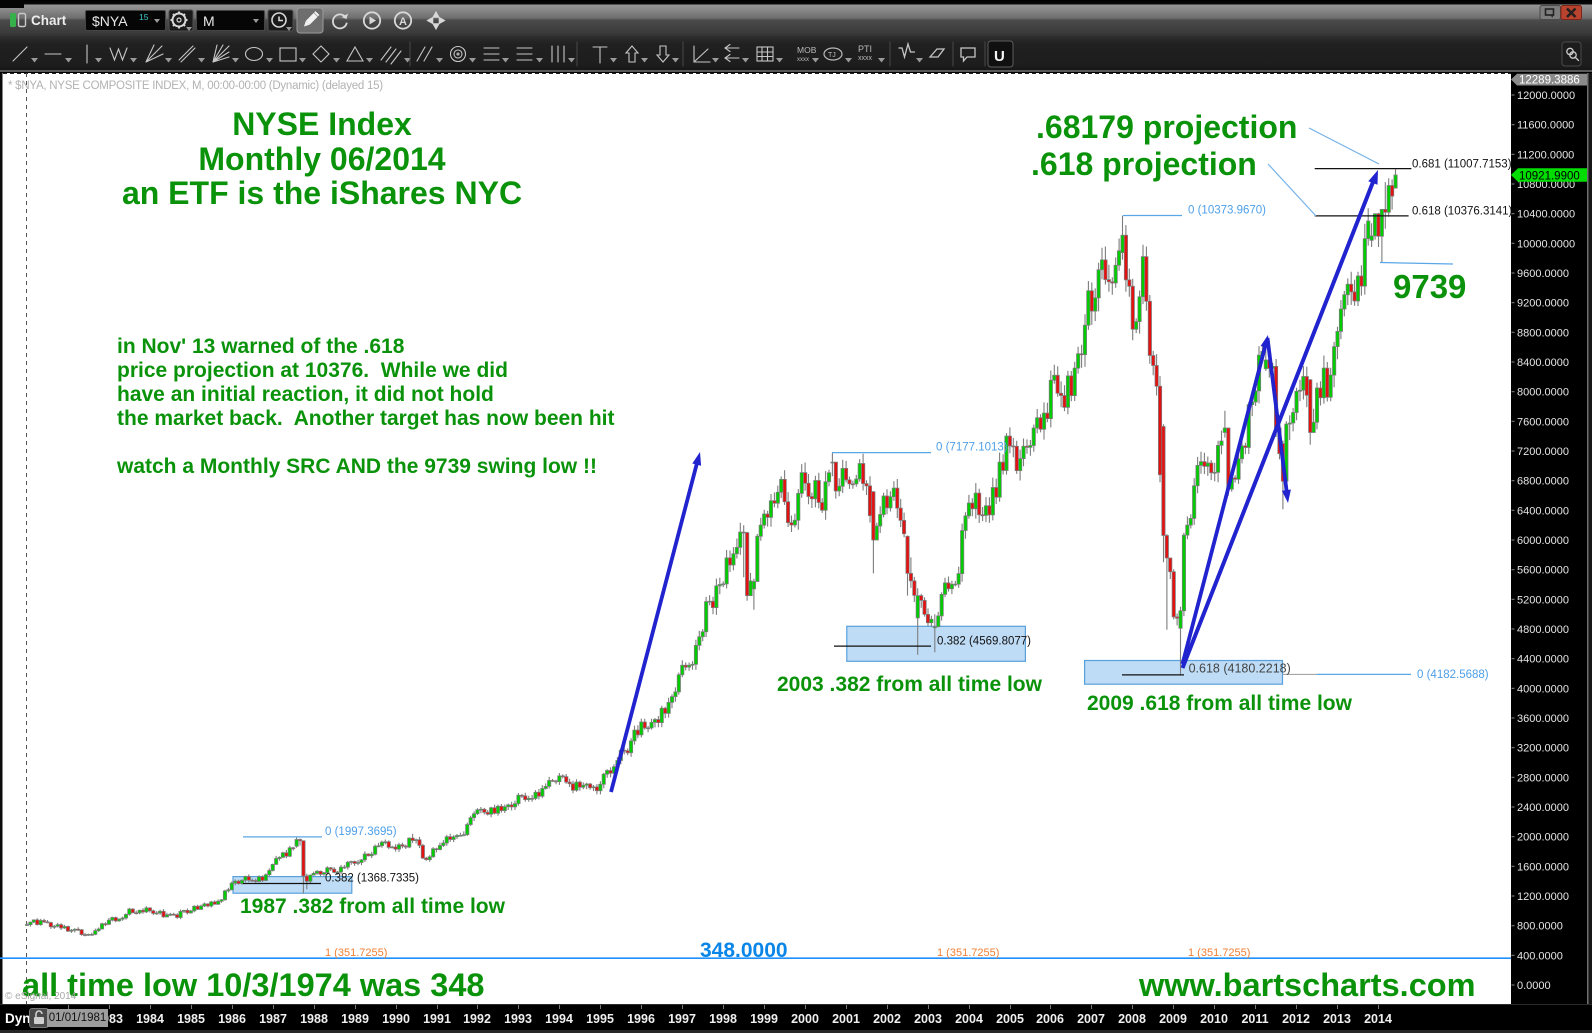 The width and height of the screenshot is (1592, 1033). Describe the element at coordinates (1144, 164) in the screenshot. I see `svg-text: .618 projection` at that location.